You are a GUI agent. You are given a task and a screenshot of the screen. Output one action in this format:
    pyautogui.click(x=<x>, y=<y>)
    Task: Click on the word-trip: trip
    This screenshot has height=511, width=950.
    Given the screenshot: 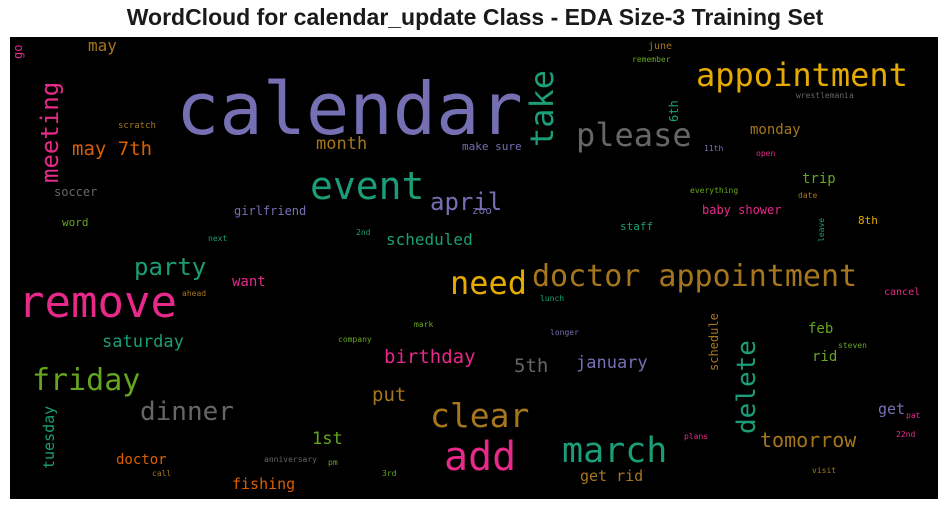 What is the action you would take?
    pyautogui.click(x=819, y=179)
    